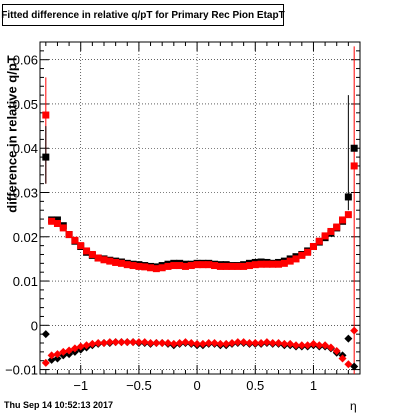  Describe the element at coordinates (313, 385) in the screenshot. I see `x-tick-label: 1` at that location.